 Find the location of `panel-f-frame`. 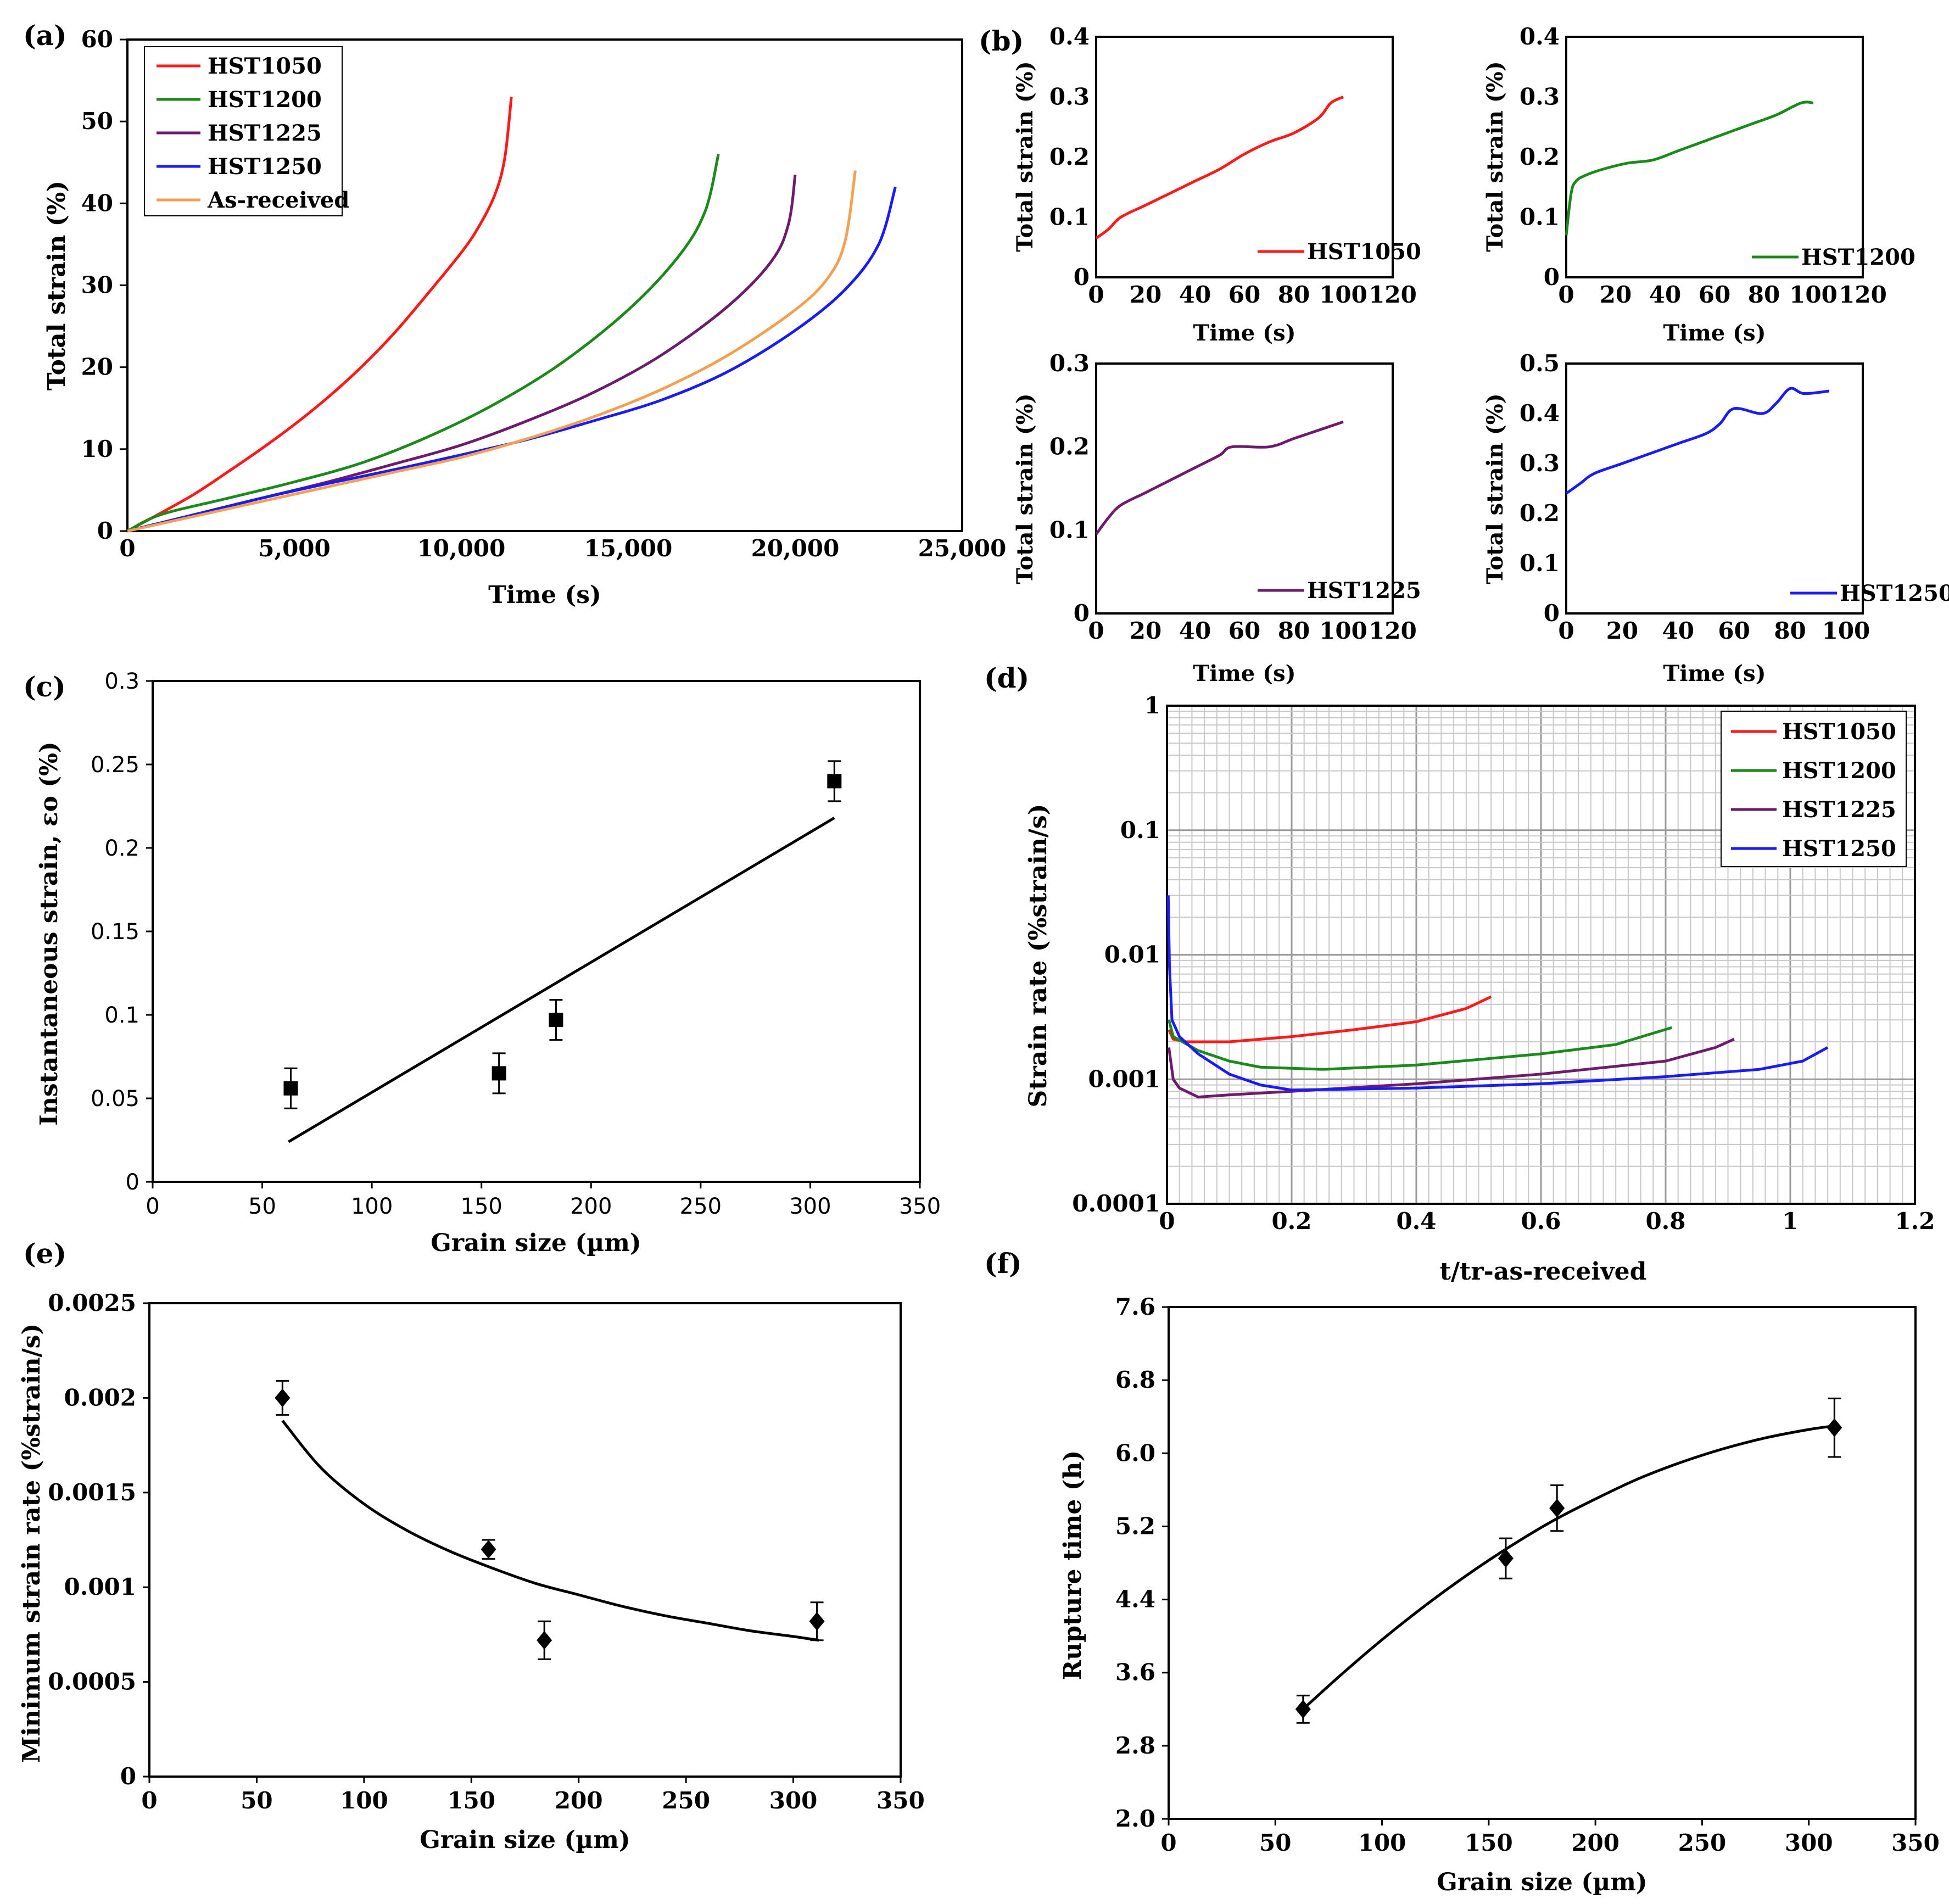

panel-f-frame is located at coordinates (1542, 1563).